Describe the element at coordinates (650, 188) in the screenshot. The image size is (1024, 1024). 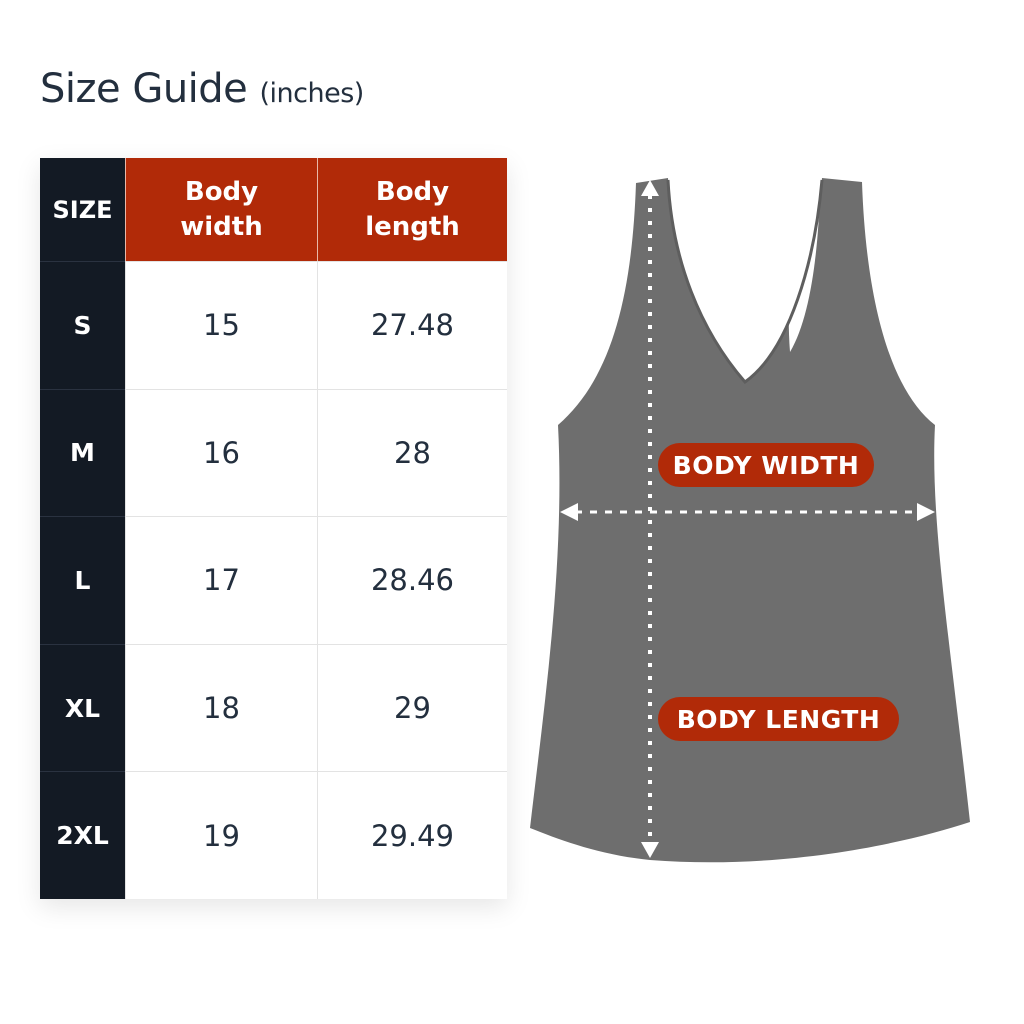
I see `arrow-up-icon` at that location.